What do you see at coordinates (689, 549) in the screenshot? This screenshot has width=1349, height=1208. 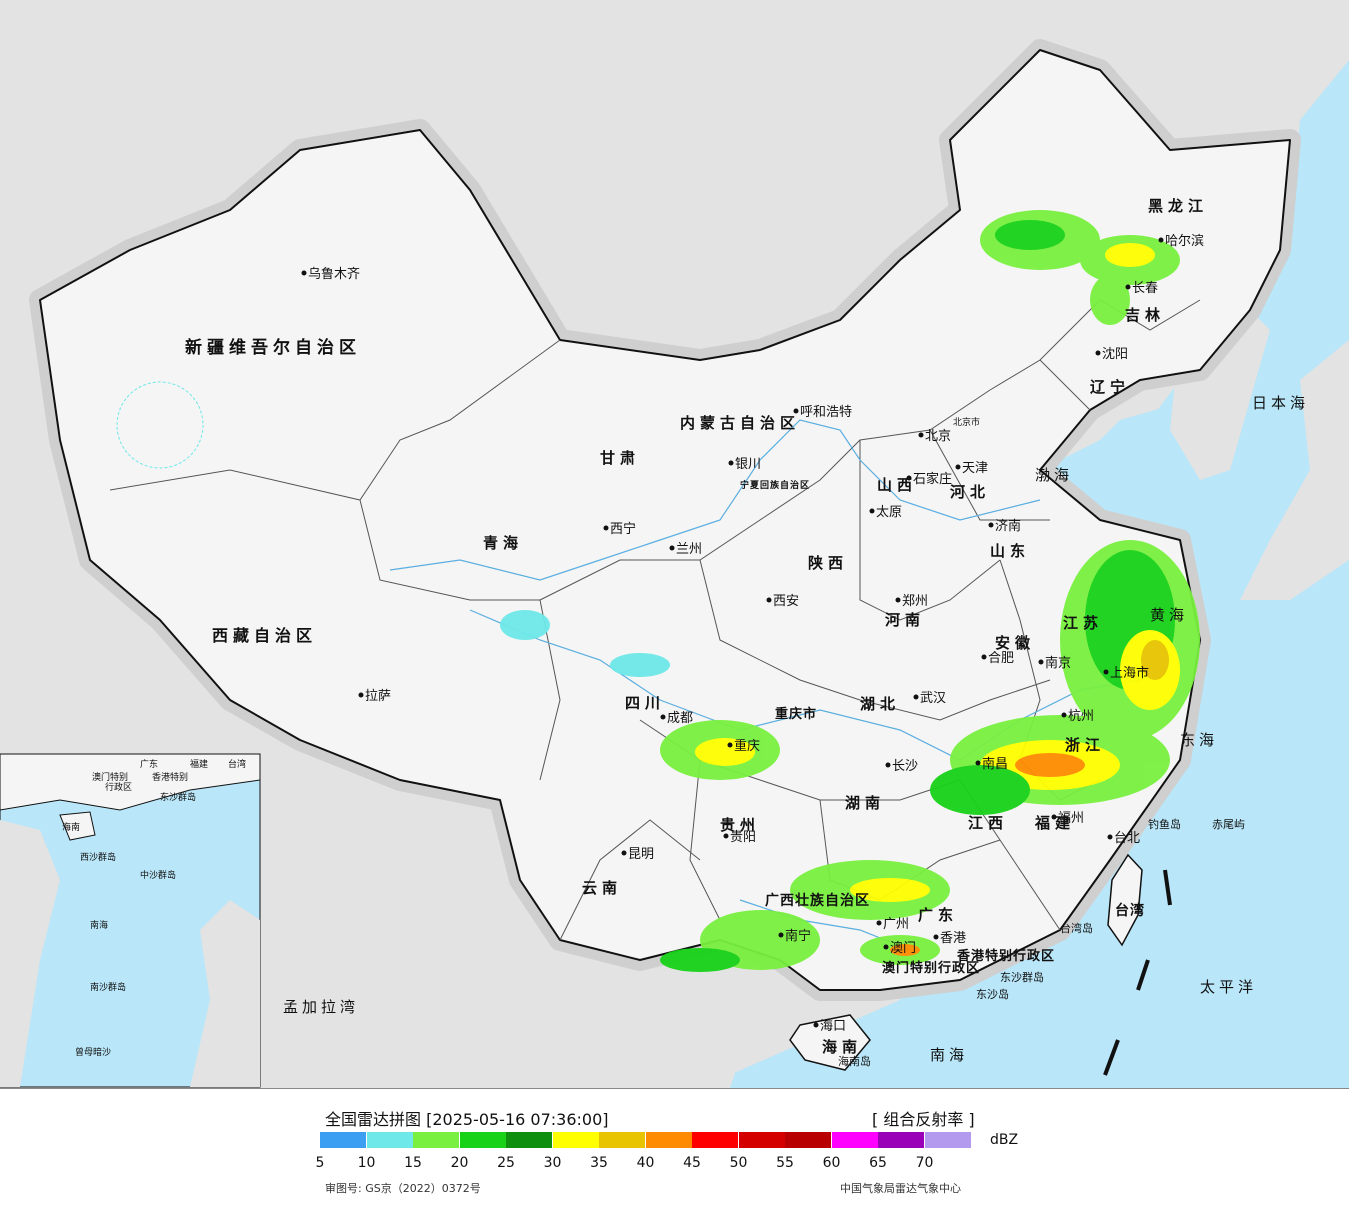 I see `city-label: 兰州` at bounding box center [689, 549].